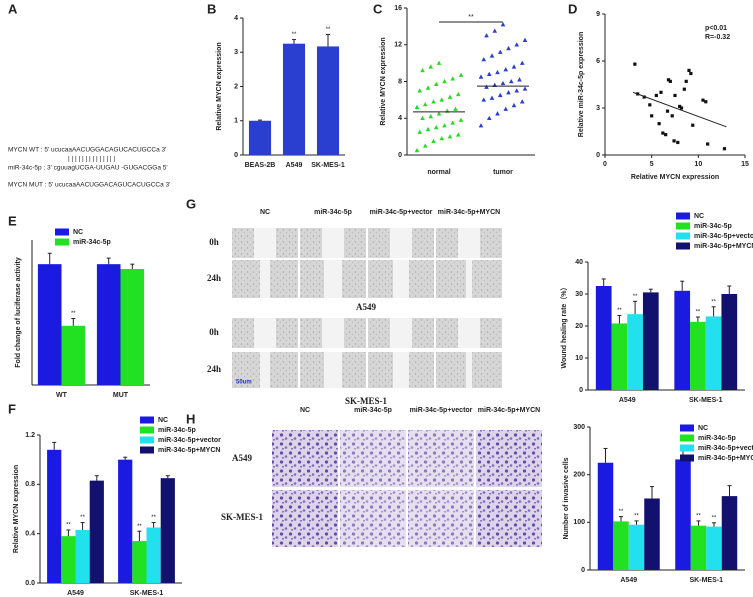  Describe the element at coordinates (652, 164) in the screenshot. I see `x-tick-label: 5` at that location.